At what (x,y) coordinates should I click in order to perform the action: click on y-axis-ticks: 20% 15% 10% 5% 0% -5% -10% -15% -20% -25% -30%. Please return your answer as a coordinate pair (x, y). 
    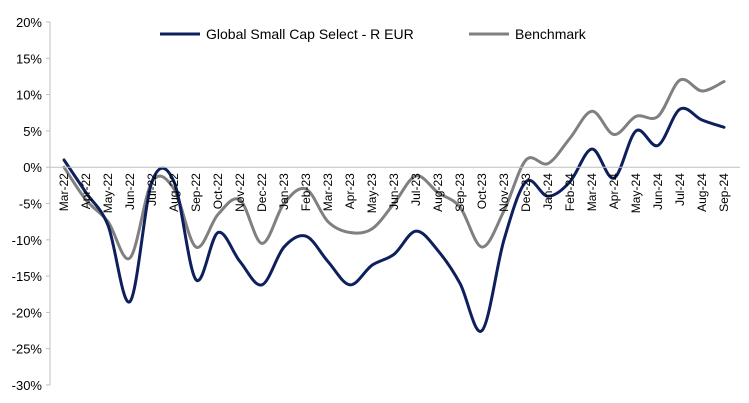
    Looking at the image, I should click on (31, 204).